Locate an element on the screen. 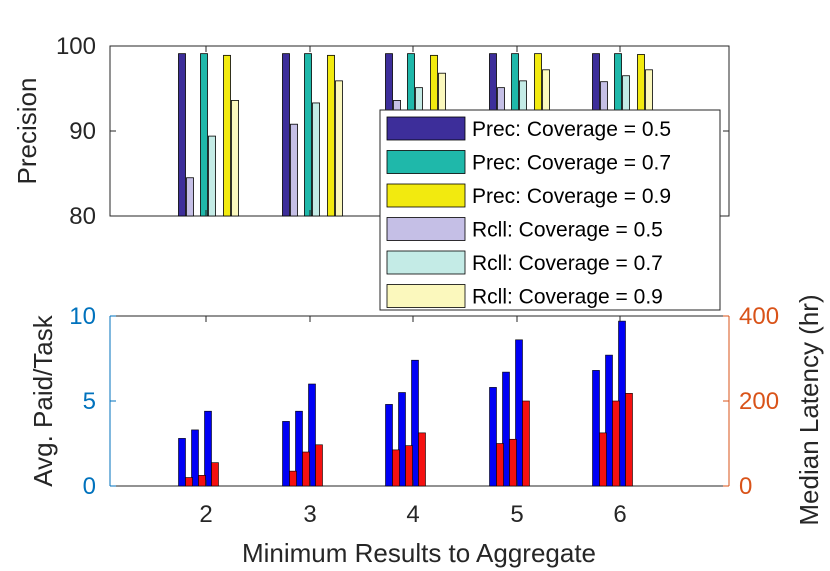 The image size is (830, 571). x-tick-label: 4 is located at coordinates (412, 514).